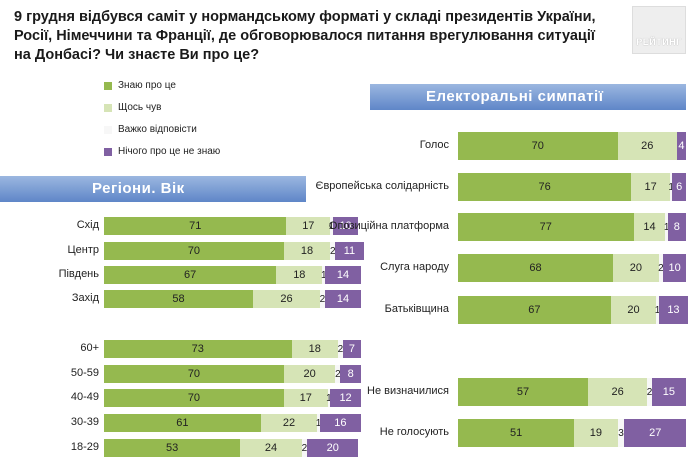 The image size is (690, 457). What do you see at coordinates (87, 225) in the screenshot?
I see `category-label: Схід` at bounding box center [87, 225].